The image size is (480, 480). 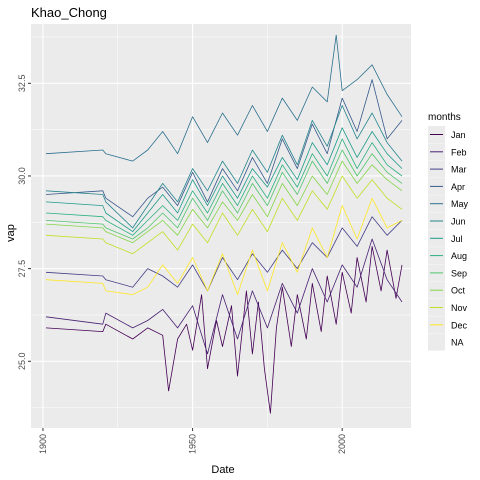 What do you see at coordinates (458, 187) in the screenshot?
I see `legend-label-apr: Apr` at bounding box center [458, 187].